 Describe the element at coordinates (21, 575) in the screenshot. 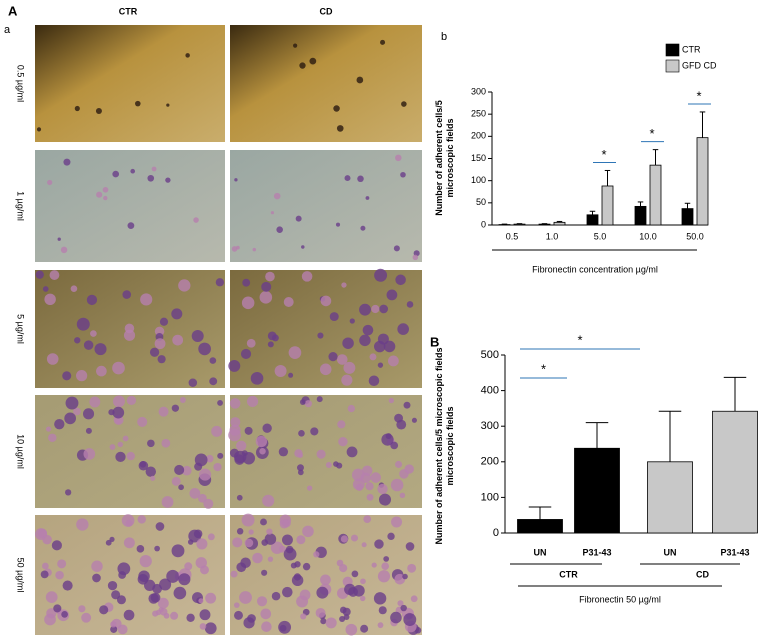

I see `row-label: 50 µg/ml` at that location.